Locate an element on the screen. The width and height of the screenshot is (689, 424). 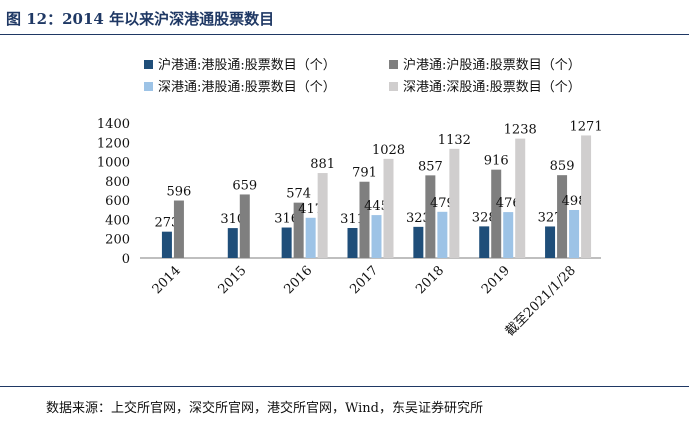
data-label: 498 is located at coordinates (574, 201).